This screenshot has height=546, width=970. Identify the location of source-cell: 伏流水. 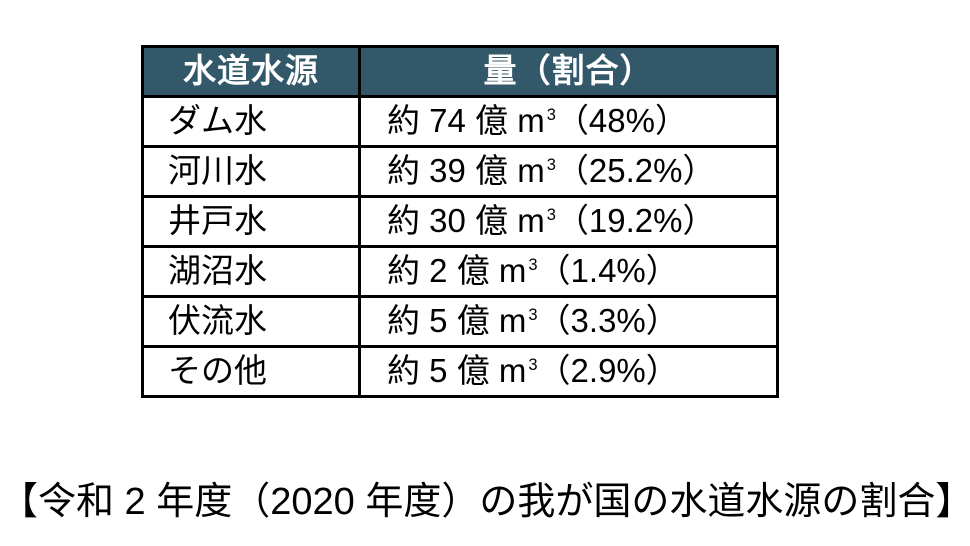
(251, 321).